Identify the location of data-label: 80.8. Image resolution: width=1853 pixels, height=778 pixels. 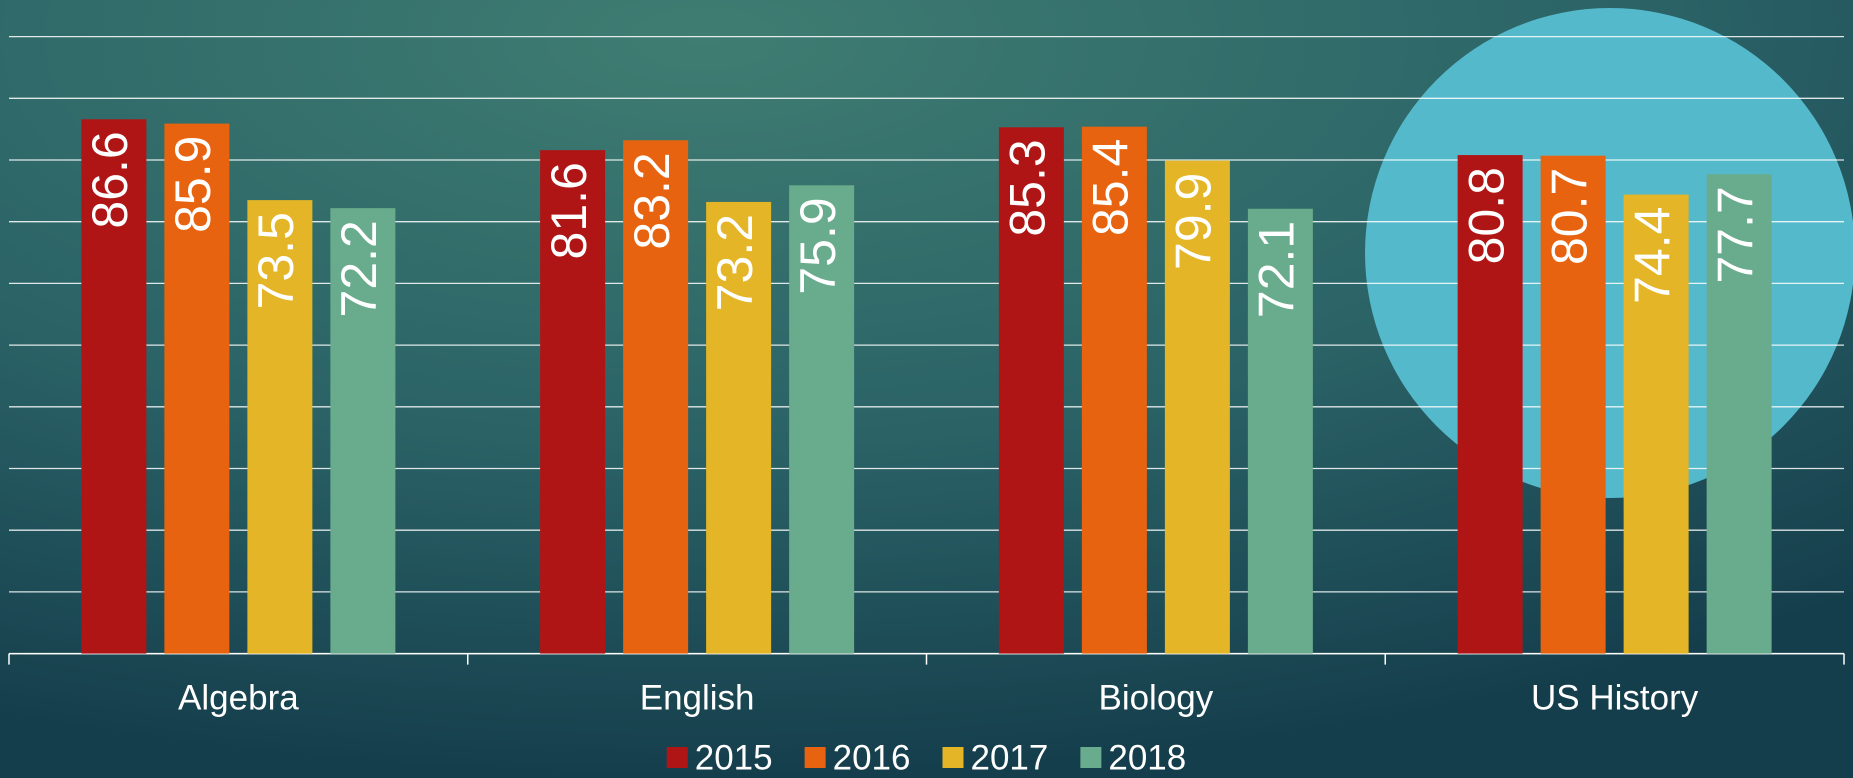
(1486, 215).